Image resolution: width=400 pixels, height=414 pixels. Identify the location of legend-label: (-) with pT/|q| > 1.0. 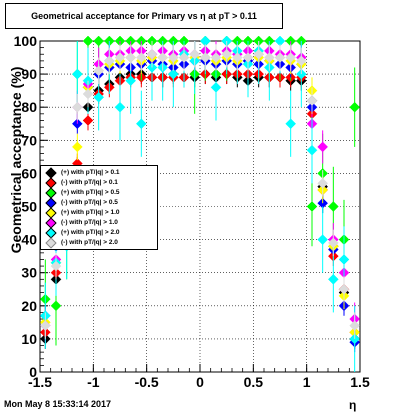
(89, 222).